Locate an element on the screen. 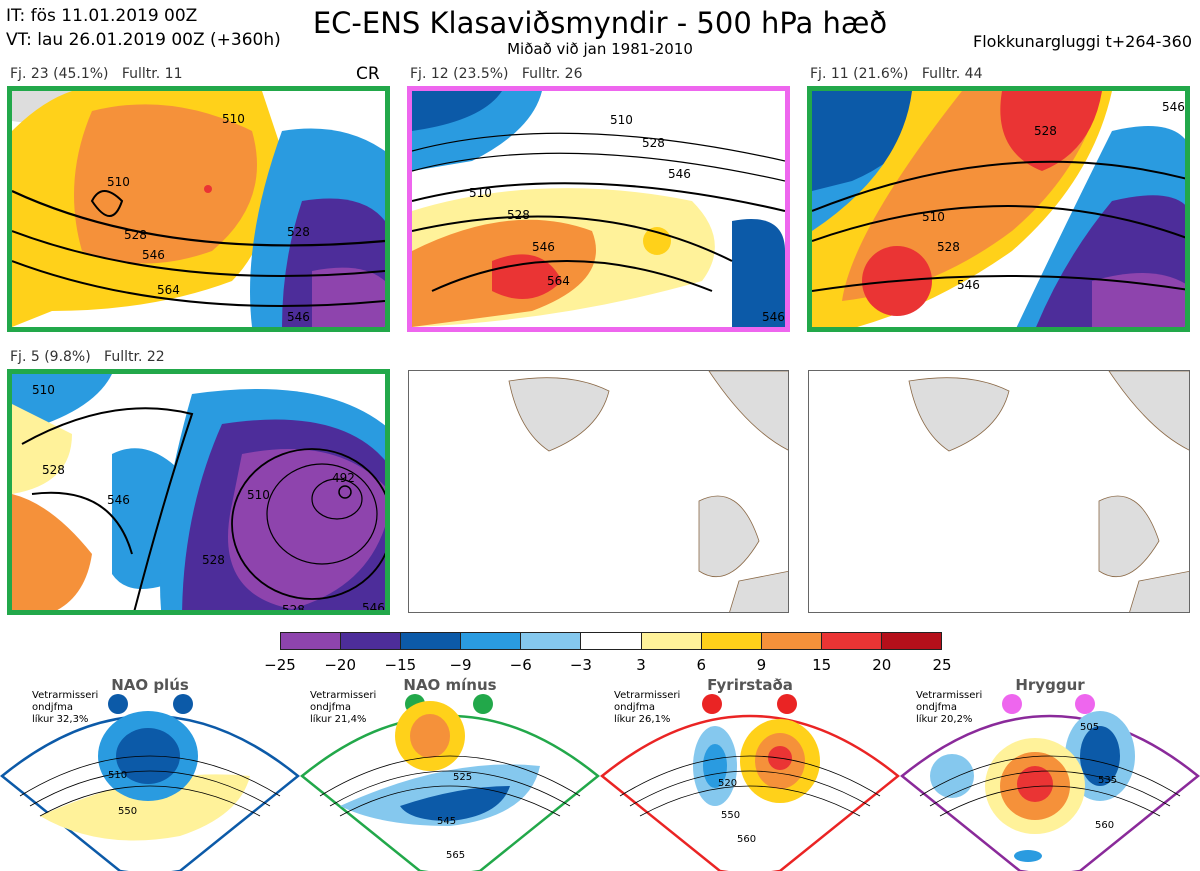 The width and height of the screenshot is (1200, 871). cluster-map-2: 510 528 546 510 528 546 564 546 is located at coordinates (598, 209).